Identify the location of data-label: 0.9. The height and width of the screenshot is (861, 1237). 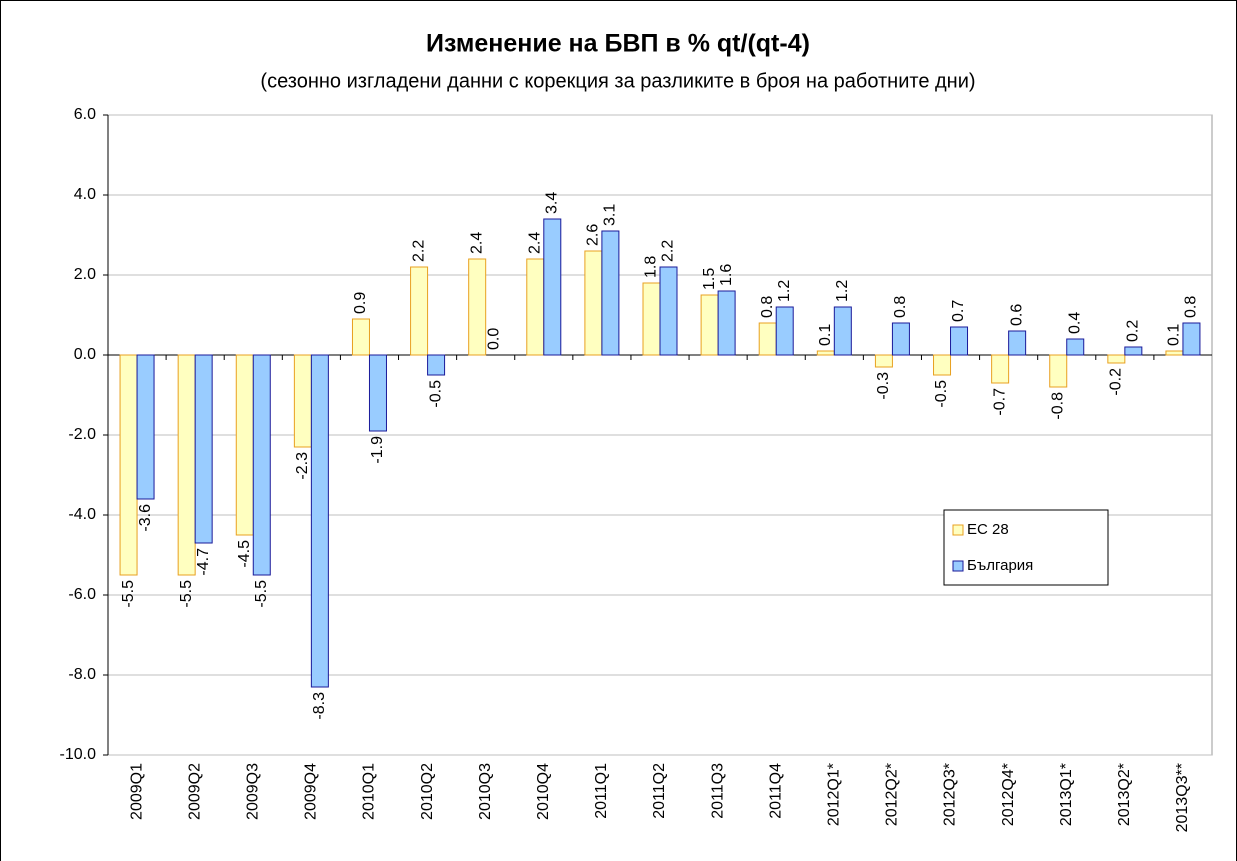
(360, 303).